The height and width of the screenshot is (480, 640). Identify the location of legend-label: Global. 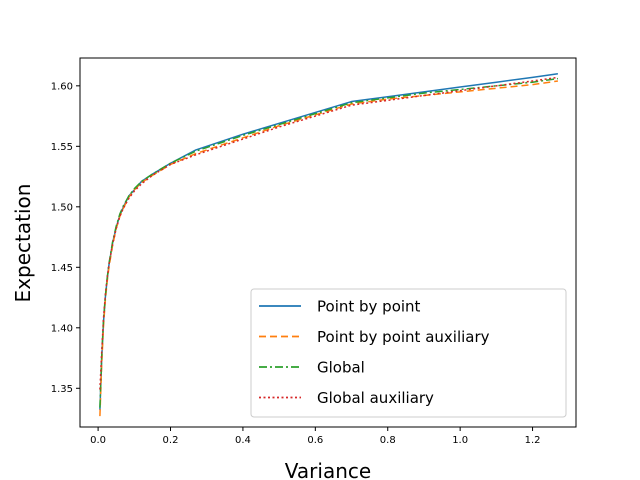
(341, 368).